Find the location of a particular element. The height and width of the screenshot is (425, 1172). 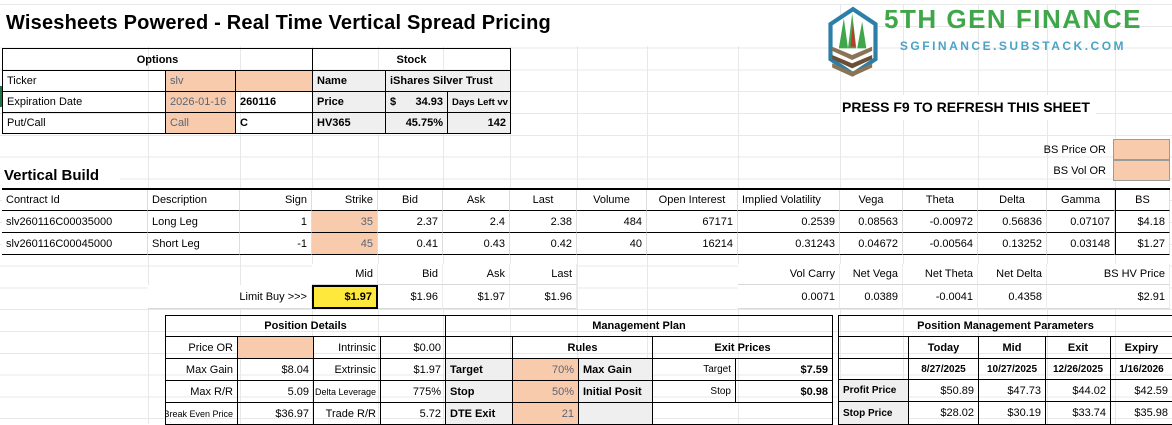

target-pct-input: 70% is located at coordinates (546, 370).